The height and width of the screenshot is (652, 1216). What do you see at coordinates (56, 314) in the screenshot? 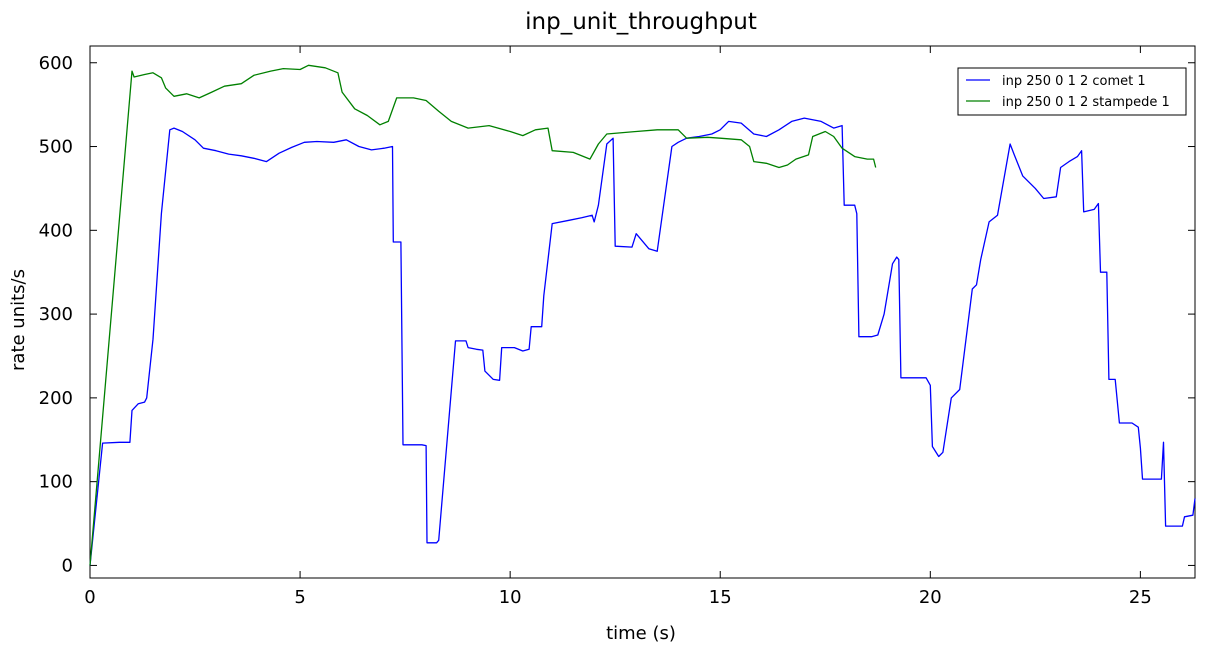
I see `y-tick-label: 300` at bounding box center [56, 314].